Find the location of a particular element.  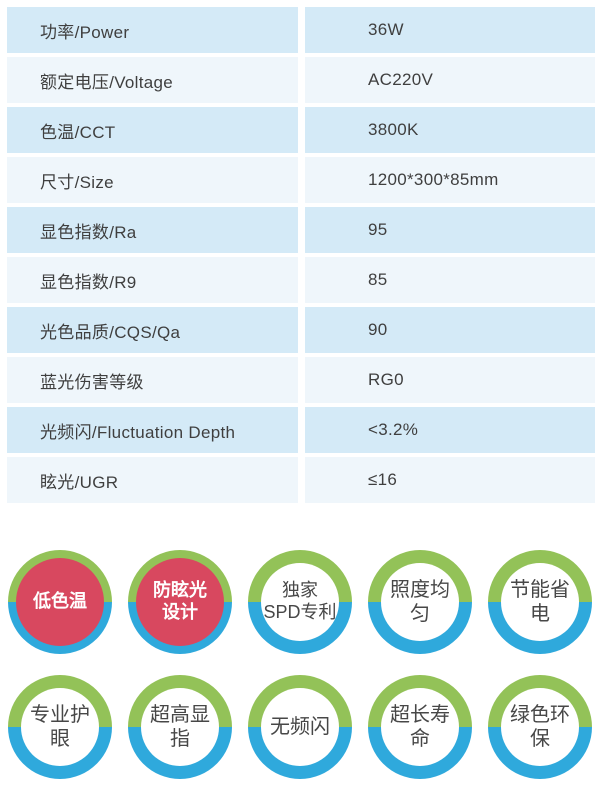

badge-label: 节能省电 is located at coordinates (540, 602).